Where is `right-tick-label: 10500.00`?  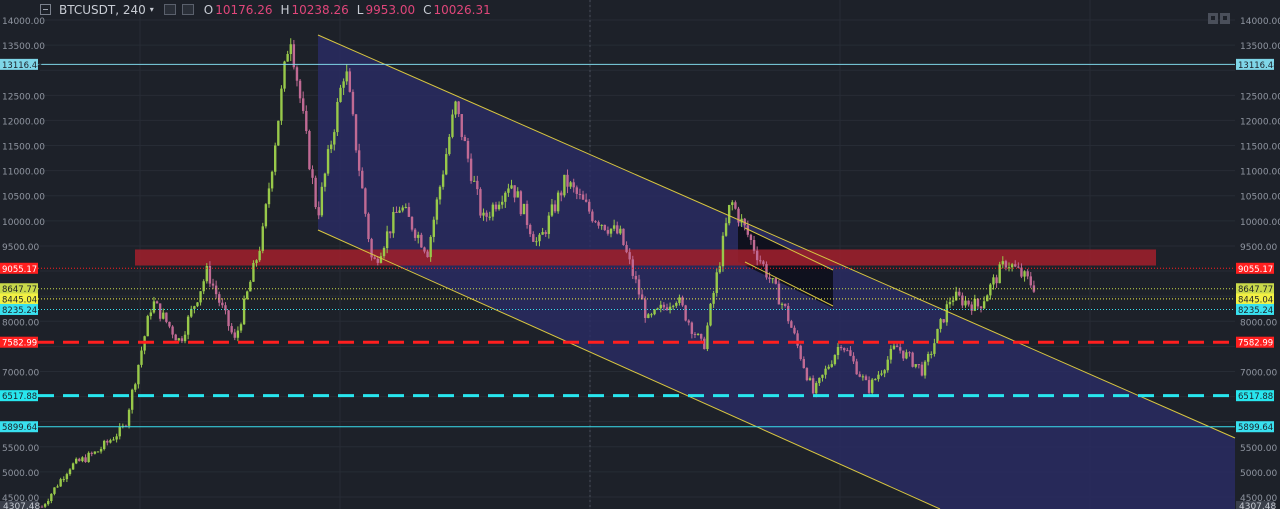
right-tick-label: 10500.00 is located at coordinates (1260, 198).